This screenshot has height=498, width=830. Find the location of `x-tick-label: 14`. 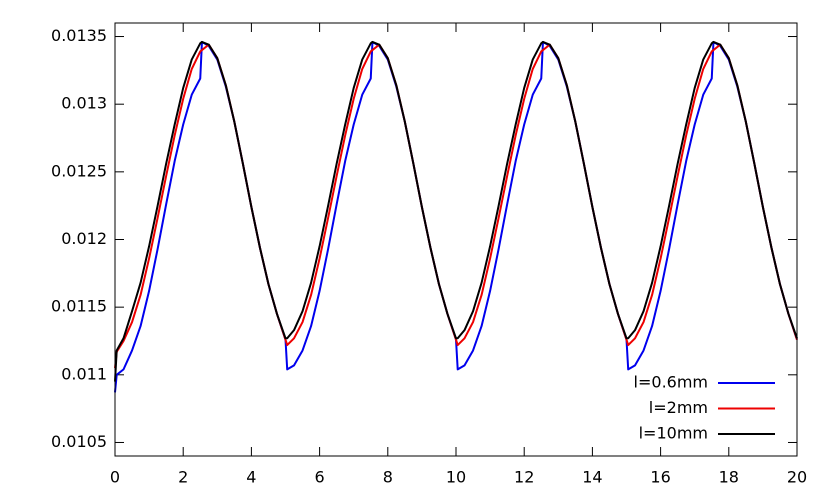

x-tick-label: 14 is located at coordinates (592, 477).